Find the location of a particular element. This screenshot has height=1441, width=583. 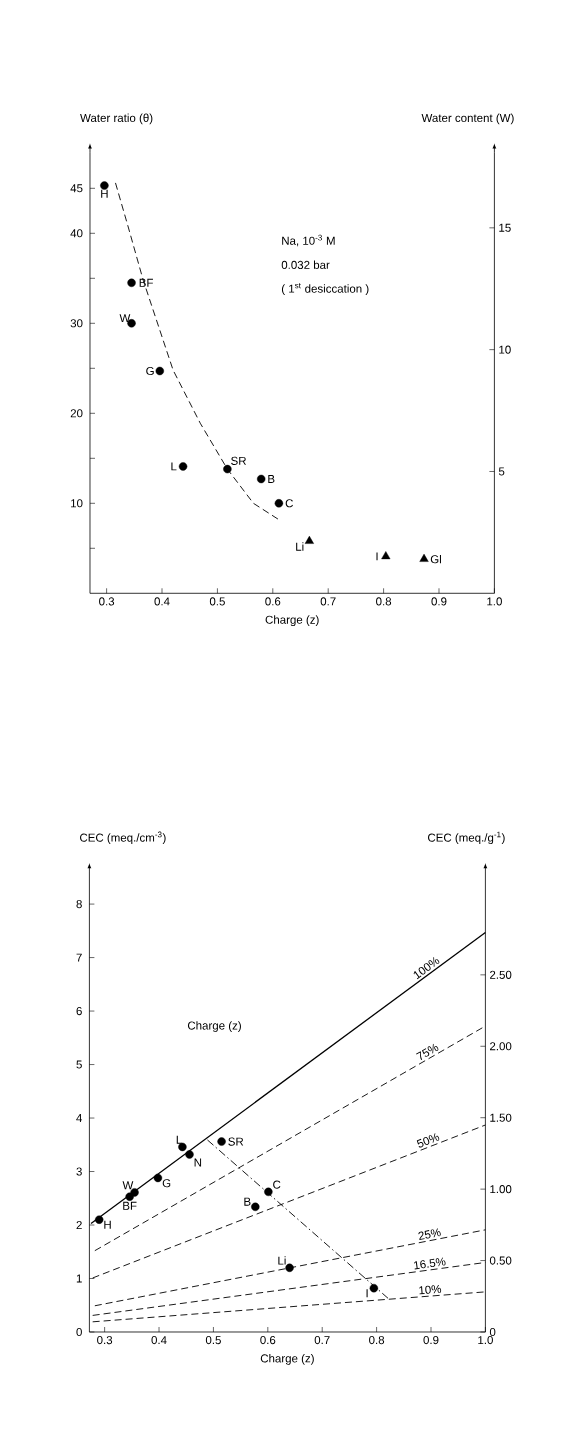

y-tick-label: 2 is located at coordinates (79, 1225).